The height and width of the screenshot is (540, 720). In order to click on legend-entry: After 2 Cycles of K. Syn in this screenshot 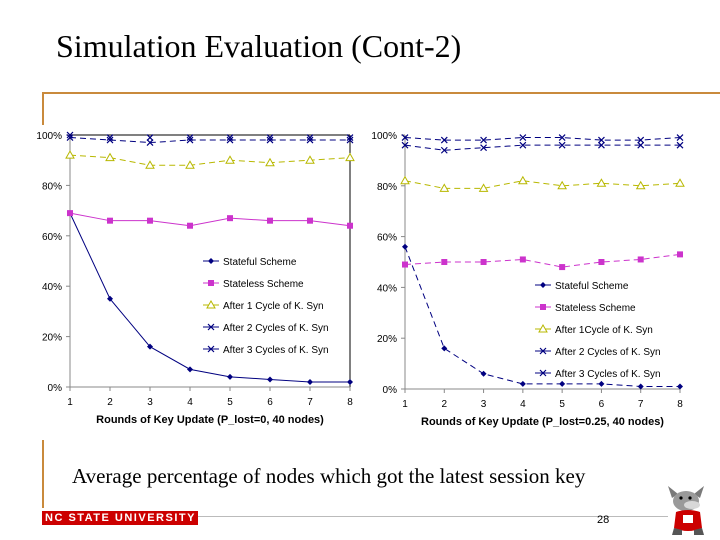, I will do `click(598, 352)`.